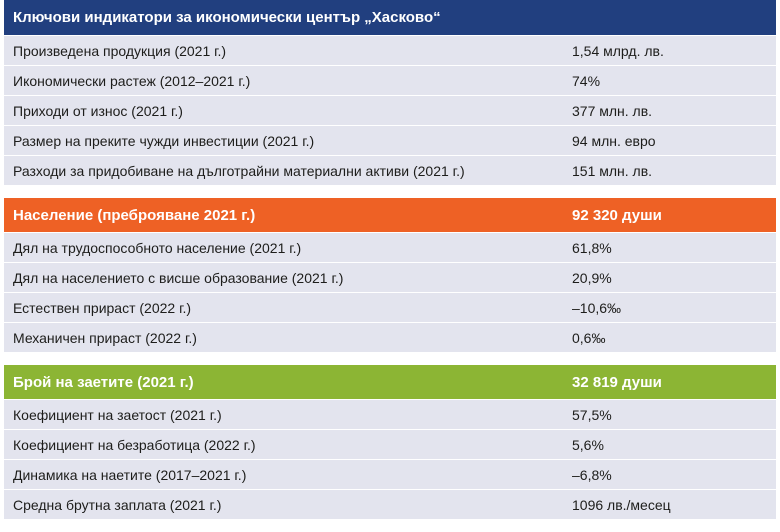 The width and height of the screenshot is (780, 532). Describe the element at coordinates (597, 307) in the screenshot. I see `row-value: –10,6‰` at that location.